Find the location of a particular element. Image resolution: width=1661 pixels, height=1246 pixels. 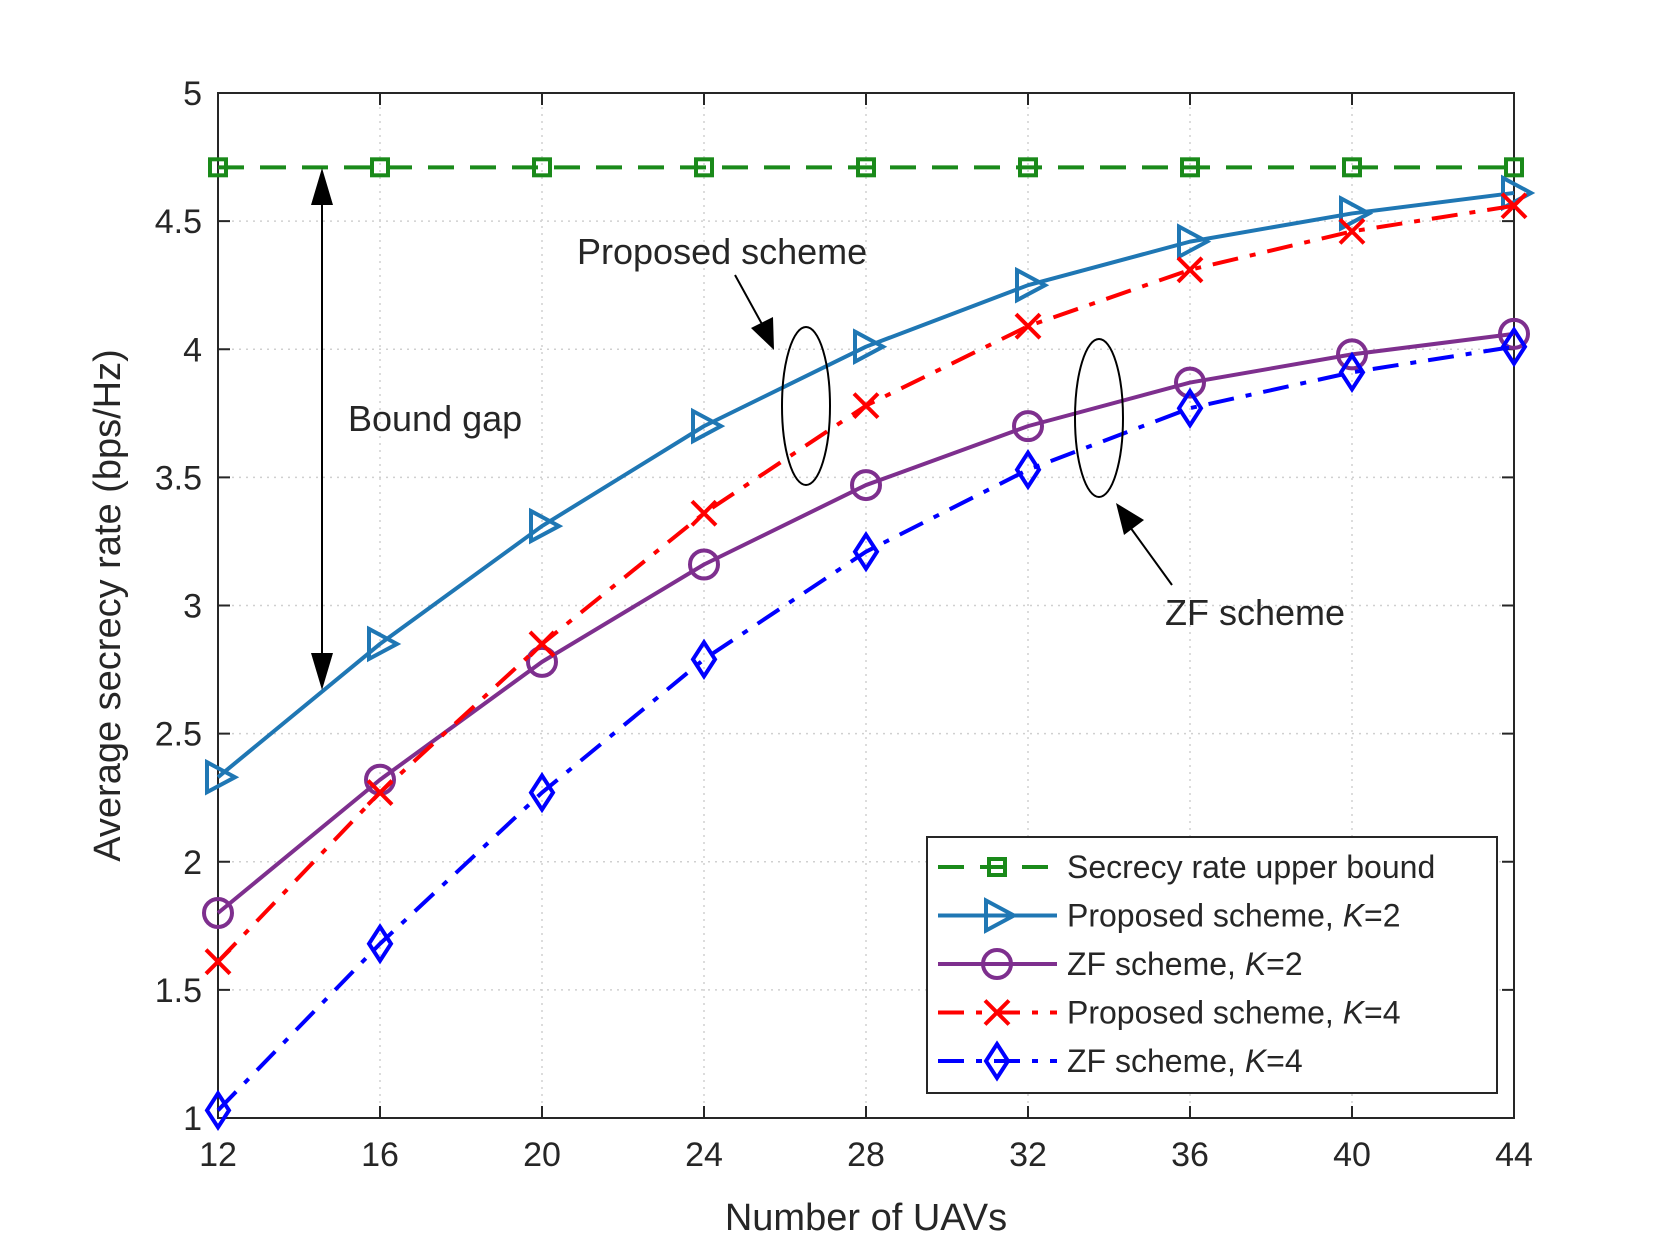

bound-gap-arrowhead-up is located at coordinates (322, 186).